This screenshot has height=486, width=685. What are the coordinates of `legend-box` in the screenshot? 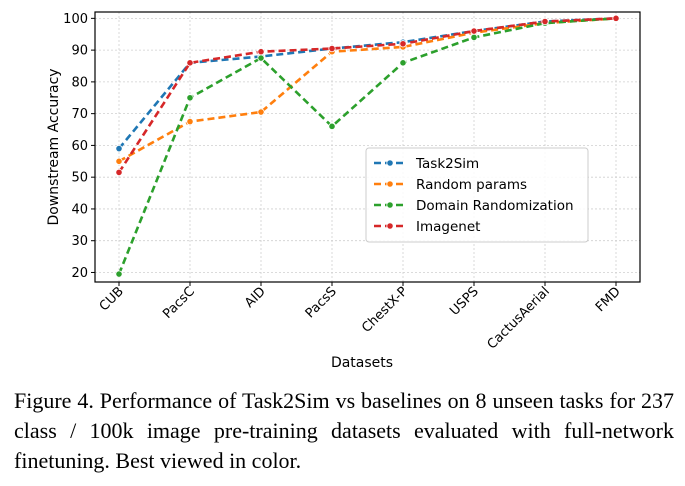 It's located at (477, 195).